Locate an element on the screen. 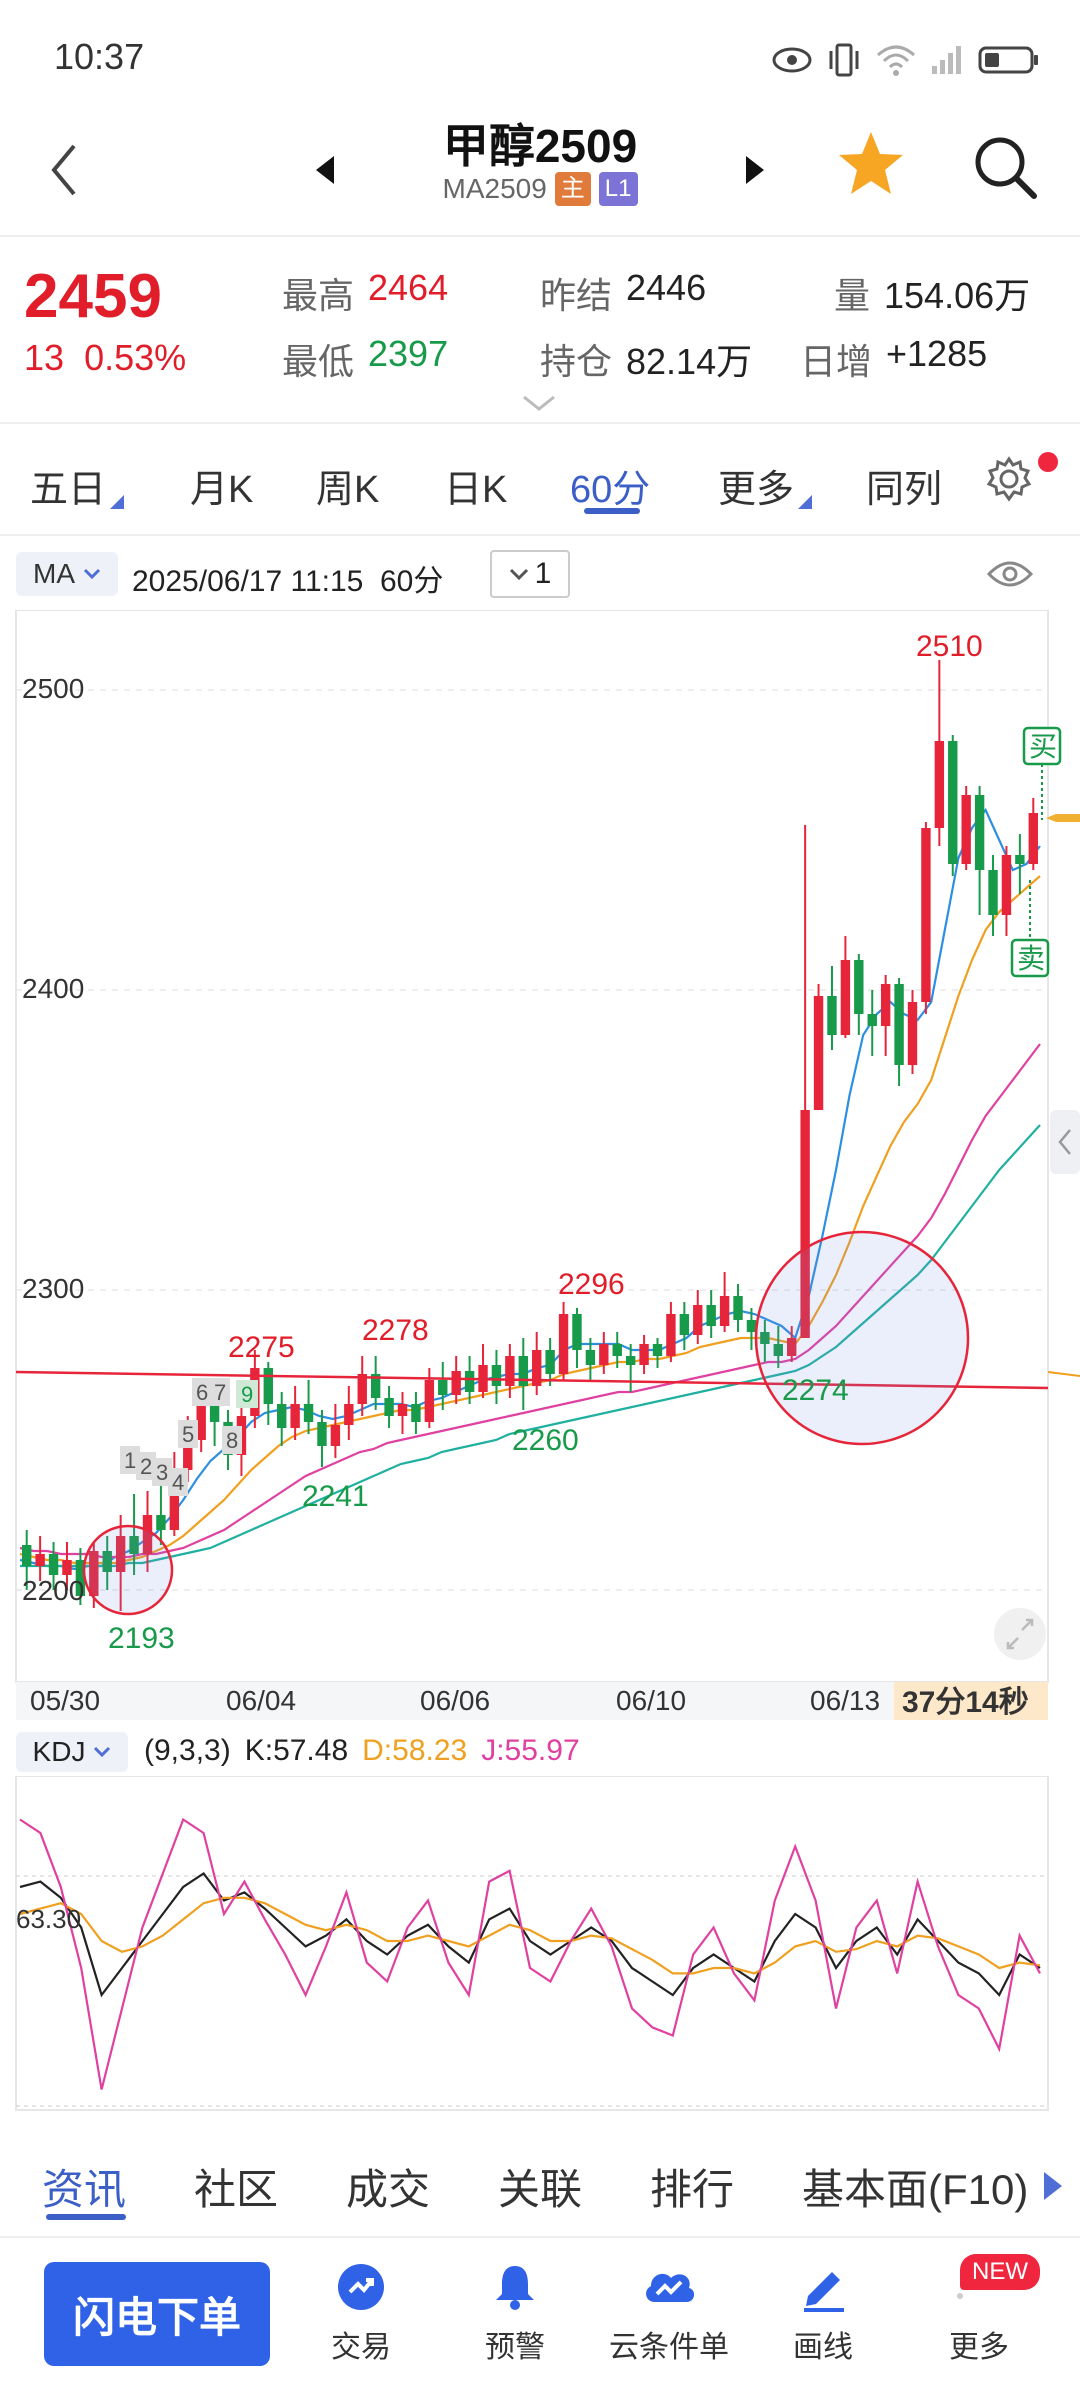  tab-day-k: 日K is located at coordinates (476, 490).